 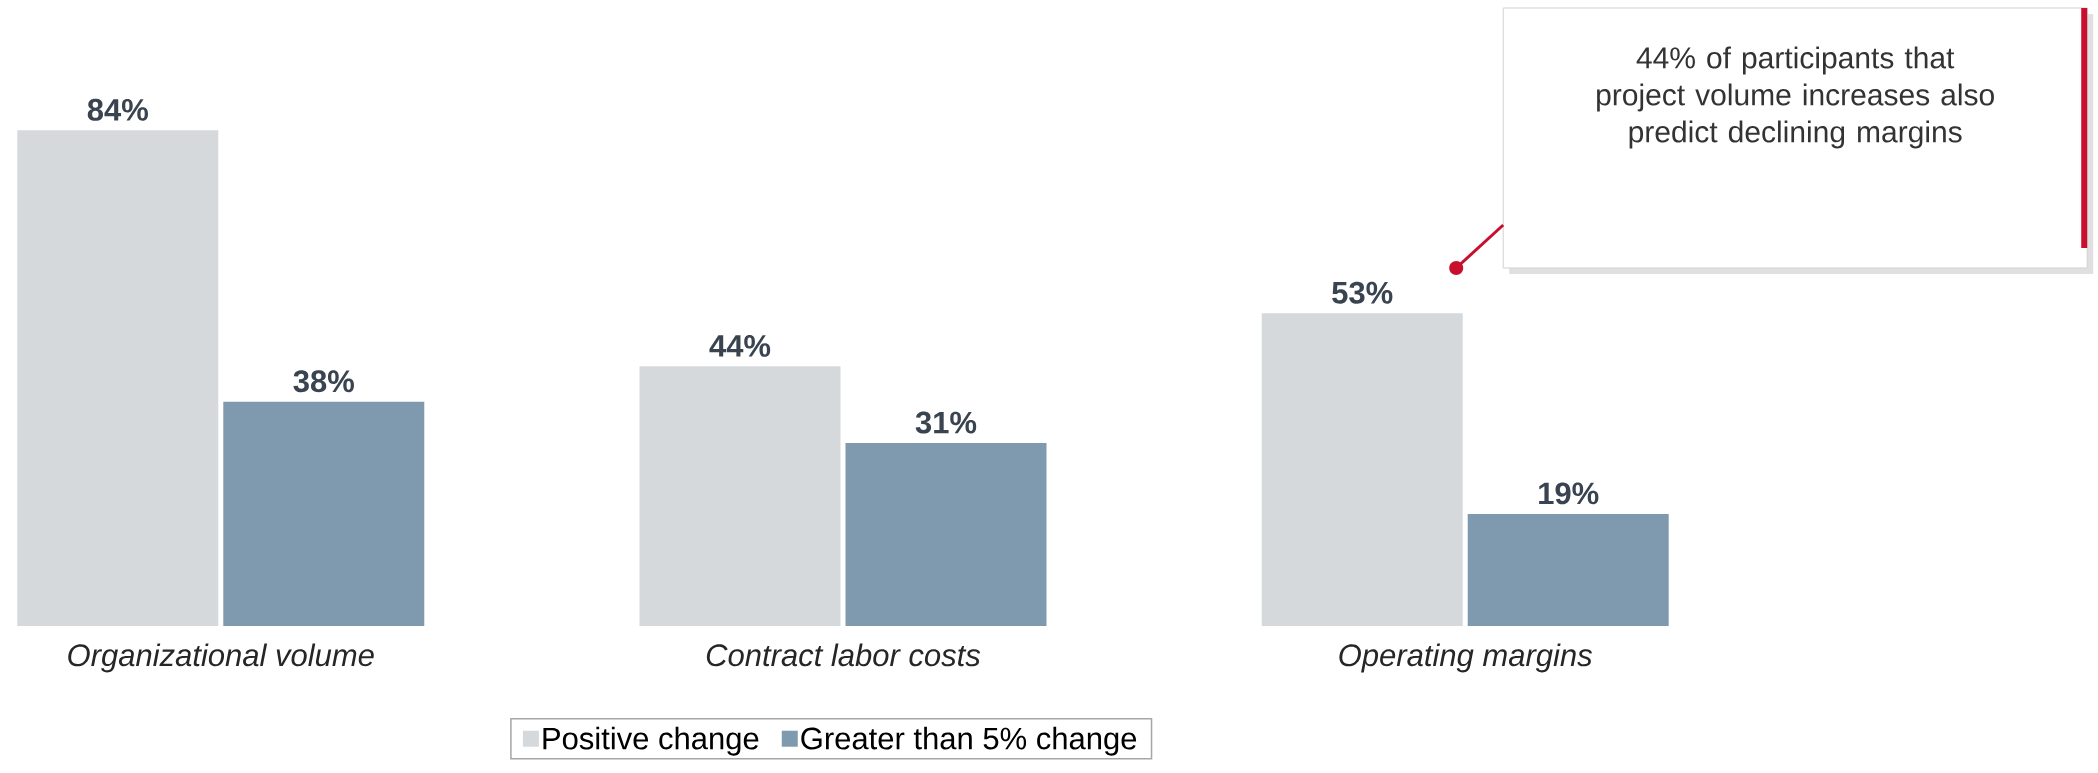 I want to click on x-tick-label: Operating margins, so click(x=1466, y=658).